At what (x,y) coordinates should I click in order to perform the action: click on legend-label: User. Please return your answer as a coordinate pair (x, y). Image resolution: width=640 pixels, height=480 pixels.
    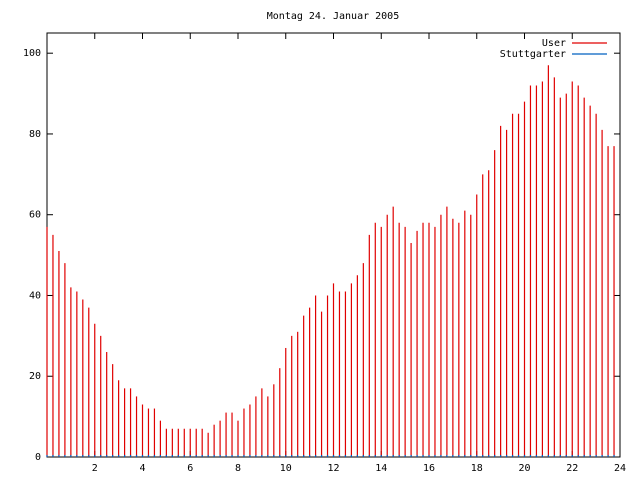
    Looking at the image, I should click on (554, 43).